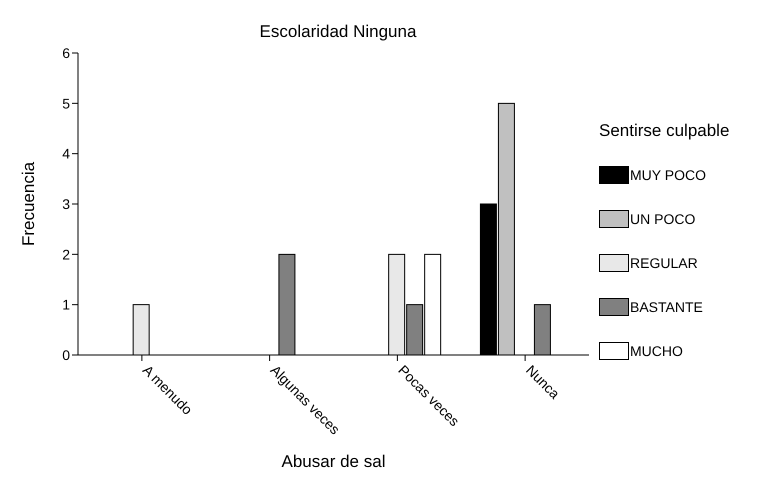  Describe the element at coordinates (66, 254) in the screenshot. I see `y-tick-label: 2` at that location.